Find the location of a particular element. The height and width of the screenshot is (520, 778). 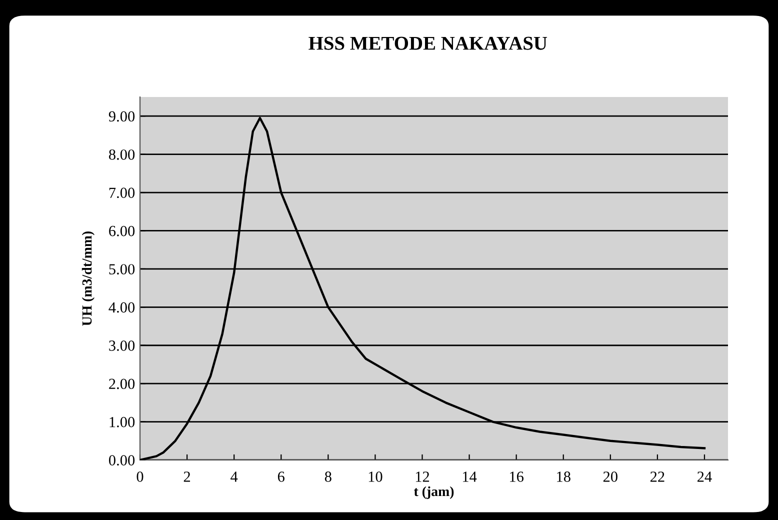

chart-title: HSS METODE NAKAYASU is located at coordinates (428, 43).